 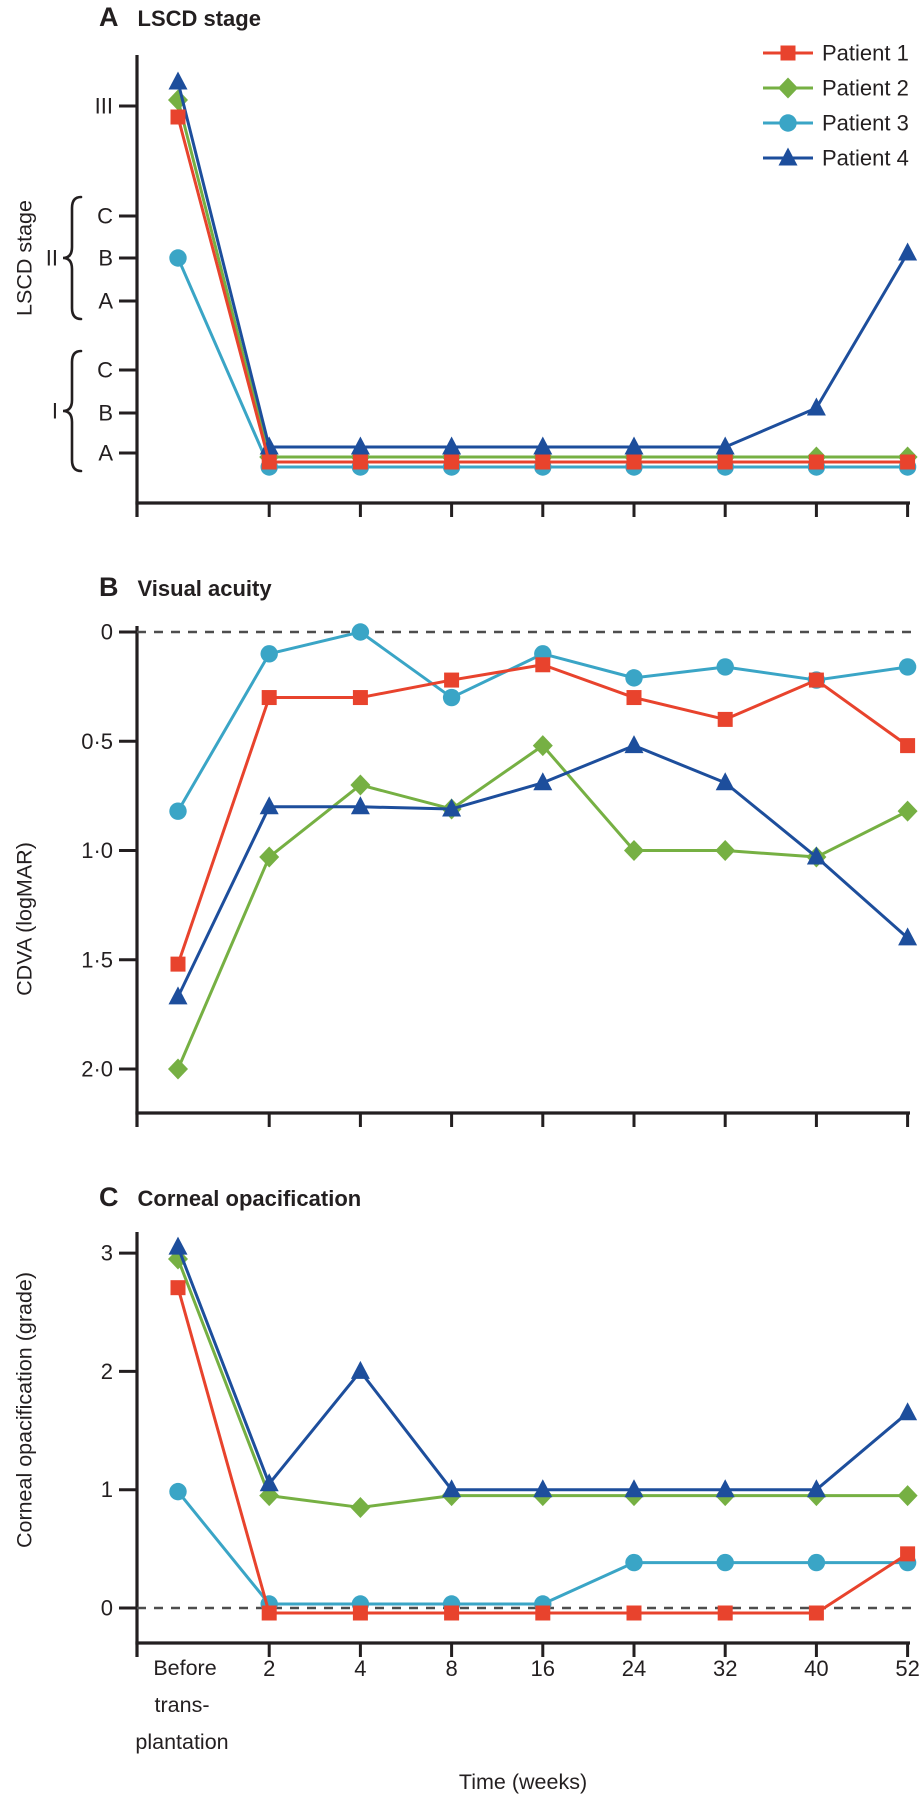 What do you see at coordinates (104, 106) in the screenshot?
I see `panel-a-y-tick-label: III` at bounding box center [104, 106].